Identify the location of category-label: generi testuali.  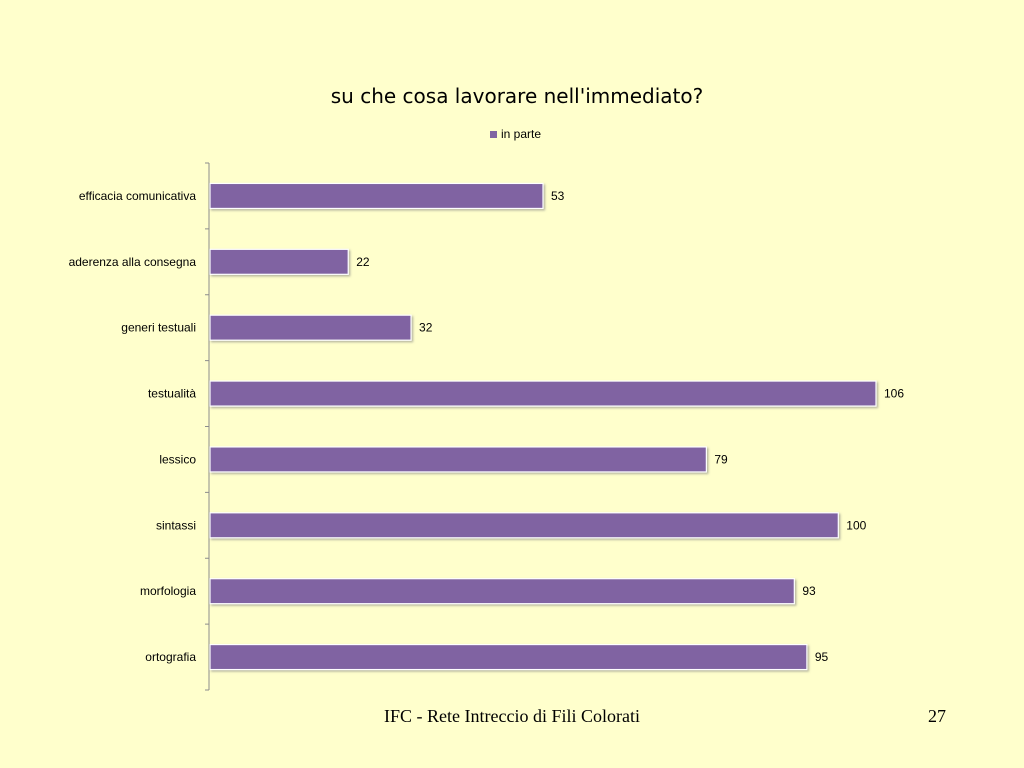
(158, 328).